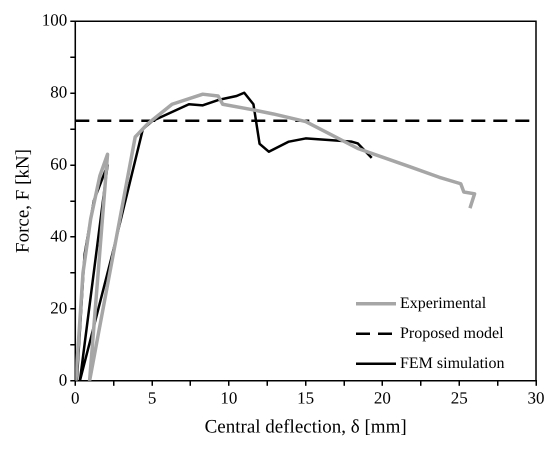 This screenshot has width=556, height=451. I want to click on x-tick-label: 10, so click(229, 398).